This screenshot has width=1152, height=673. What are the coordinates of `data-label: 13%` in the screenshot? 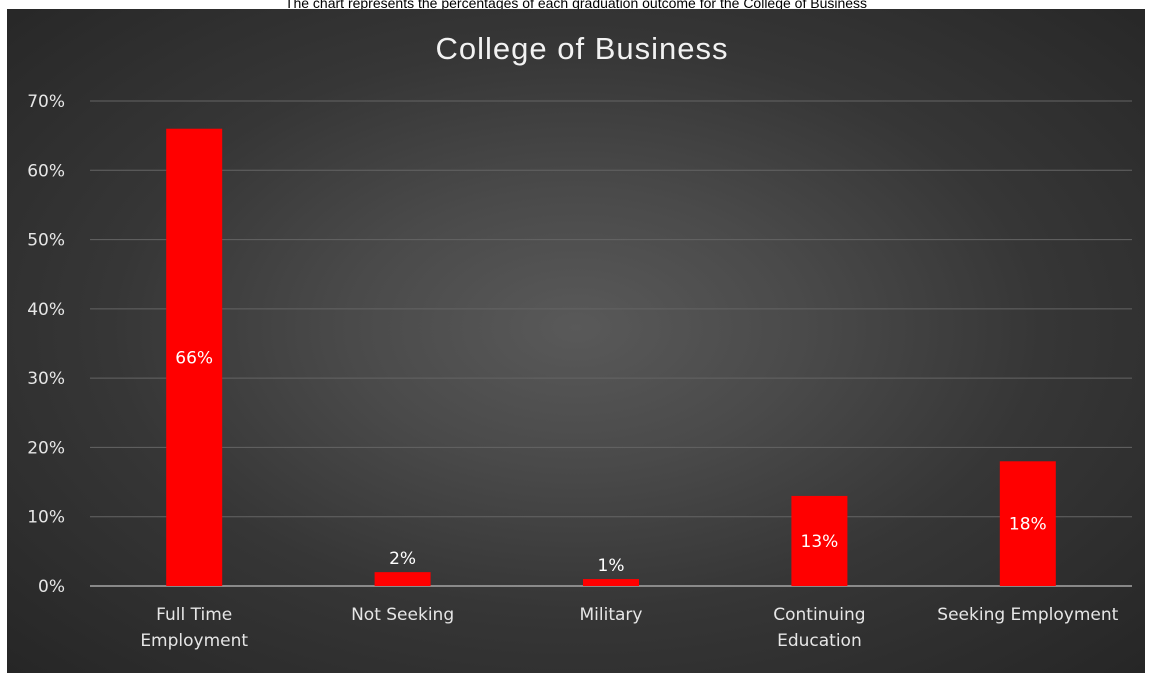 It's located at (820, 542).